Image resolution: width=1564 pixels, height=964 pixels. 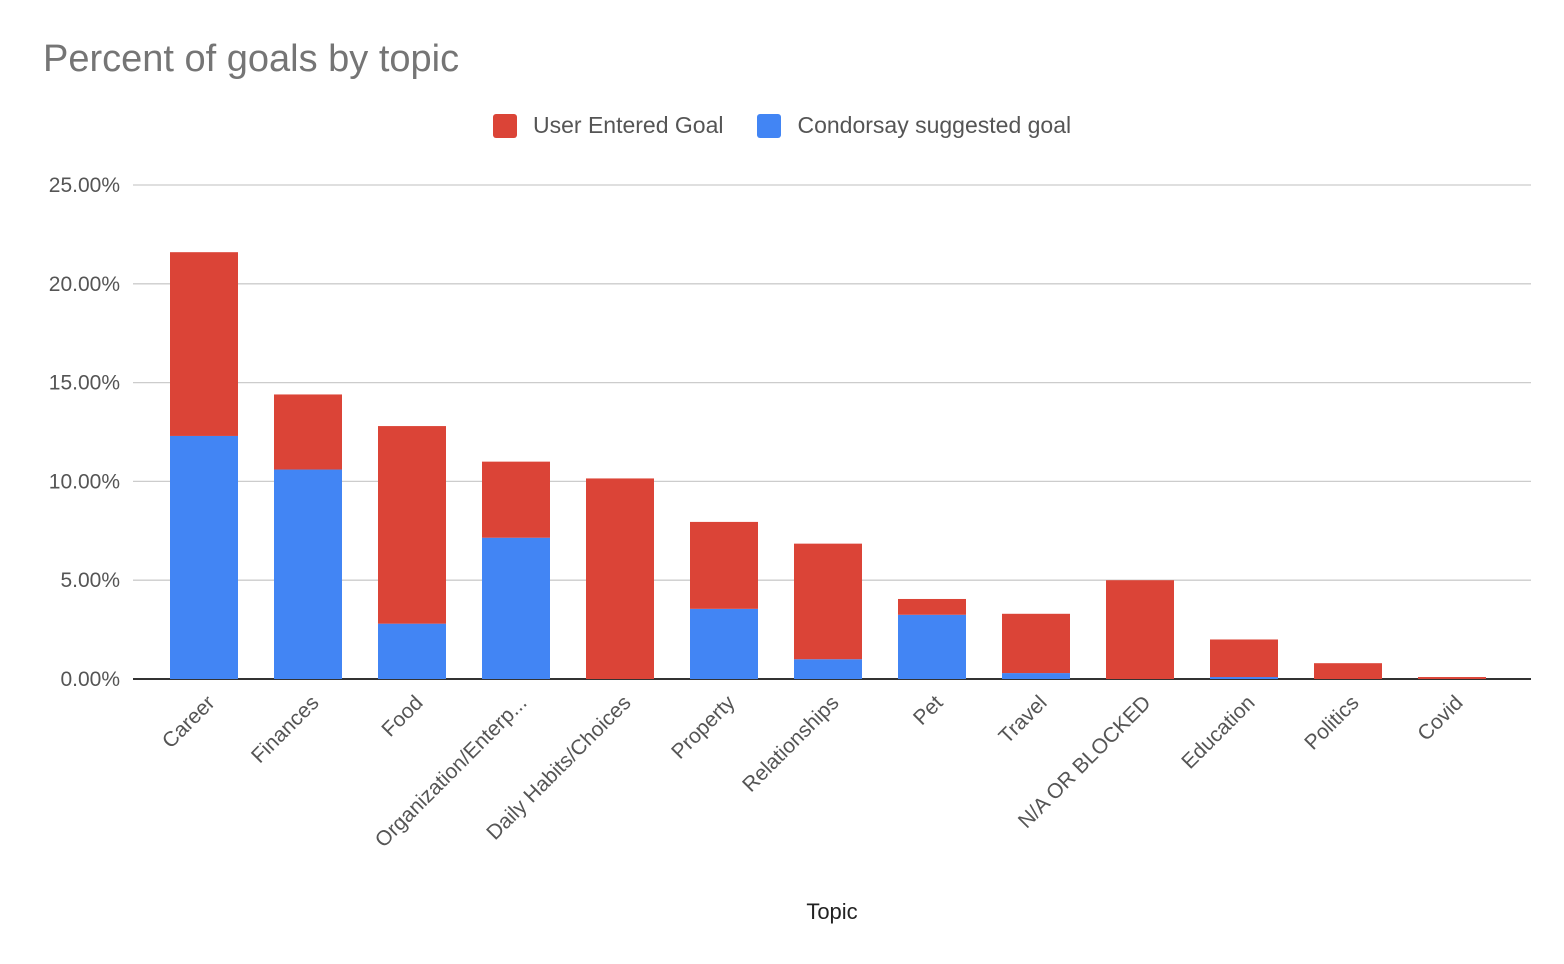 What do you see at coordinates (251, 59) in the screenshot?
I see `chart-title: Percent of goals by topic` at bounding box center [251, 59].